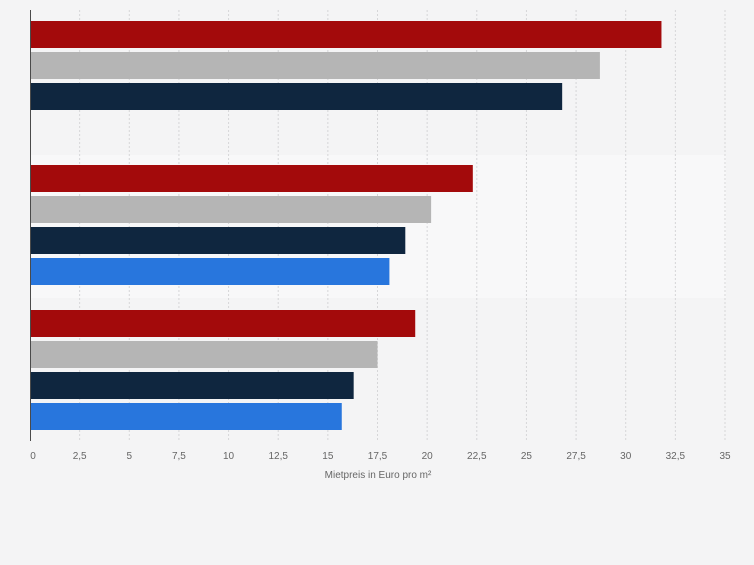 Image resolution: width=754 pixels, height=565 pixels. What do you see at coordinates (378, 475) in the screenshot?
I see `x-axis-label: Mietpreis in Euro pro m²` at bounding box center [378, 475].